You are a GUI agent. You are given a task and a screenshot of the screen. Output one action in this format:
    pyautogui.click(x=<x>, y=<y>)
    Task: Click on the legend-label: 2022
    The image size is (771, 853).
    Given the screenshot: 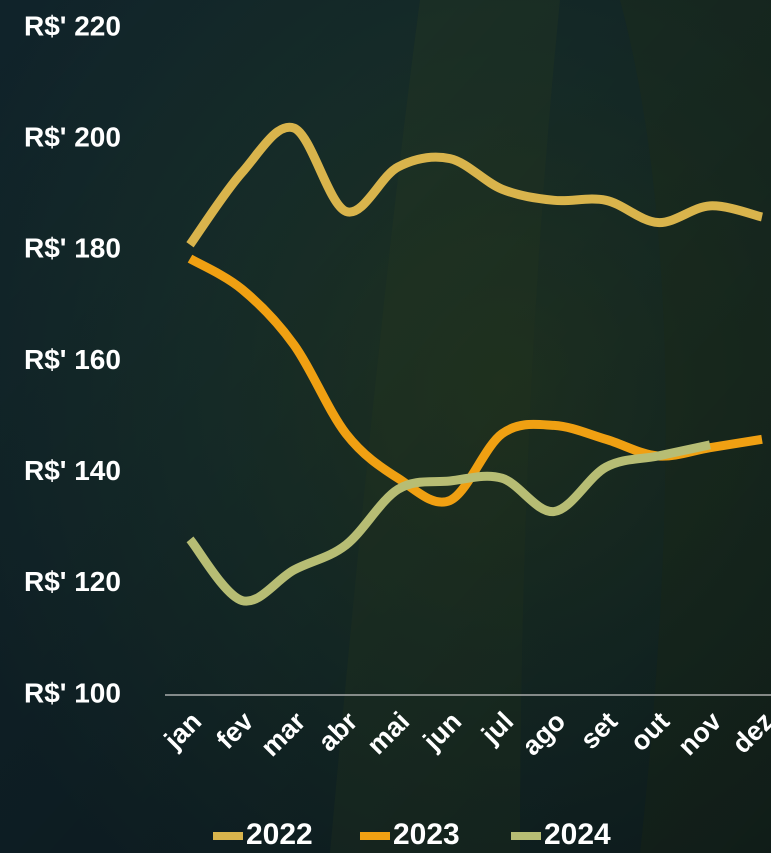 What is the action you would take?
    pyautogui.click(x=279, y=834)
    